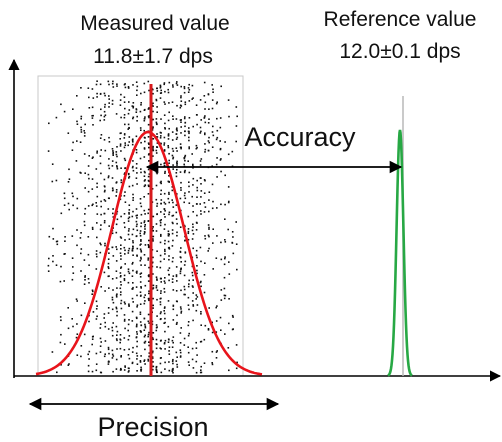 This screenshot has width=502, height=442. Describe the element at coordinates (152, 427) in the screenshot. I see `precision-label: Precision` at that location.